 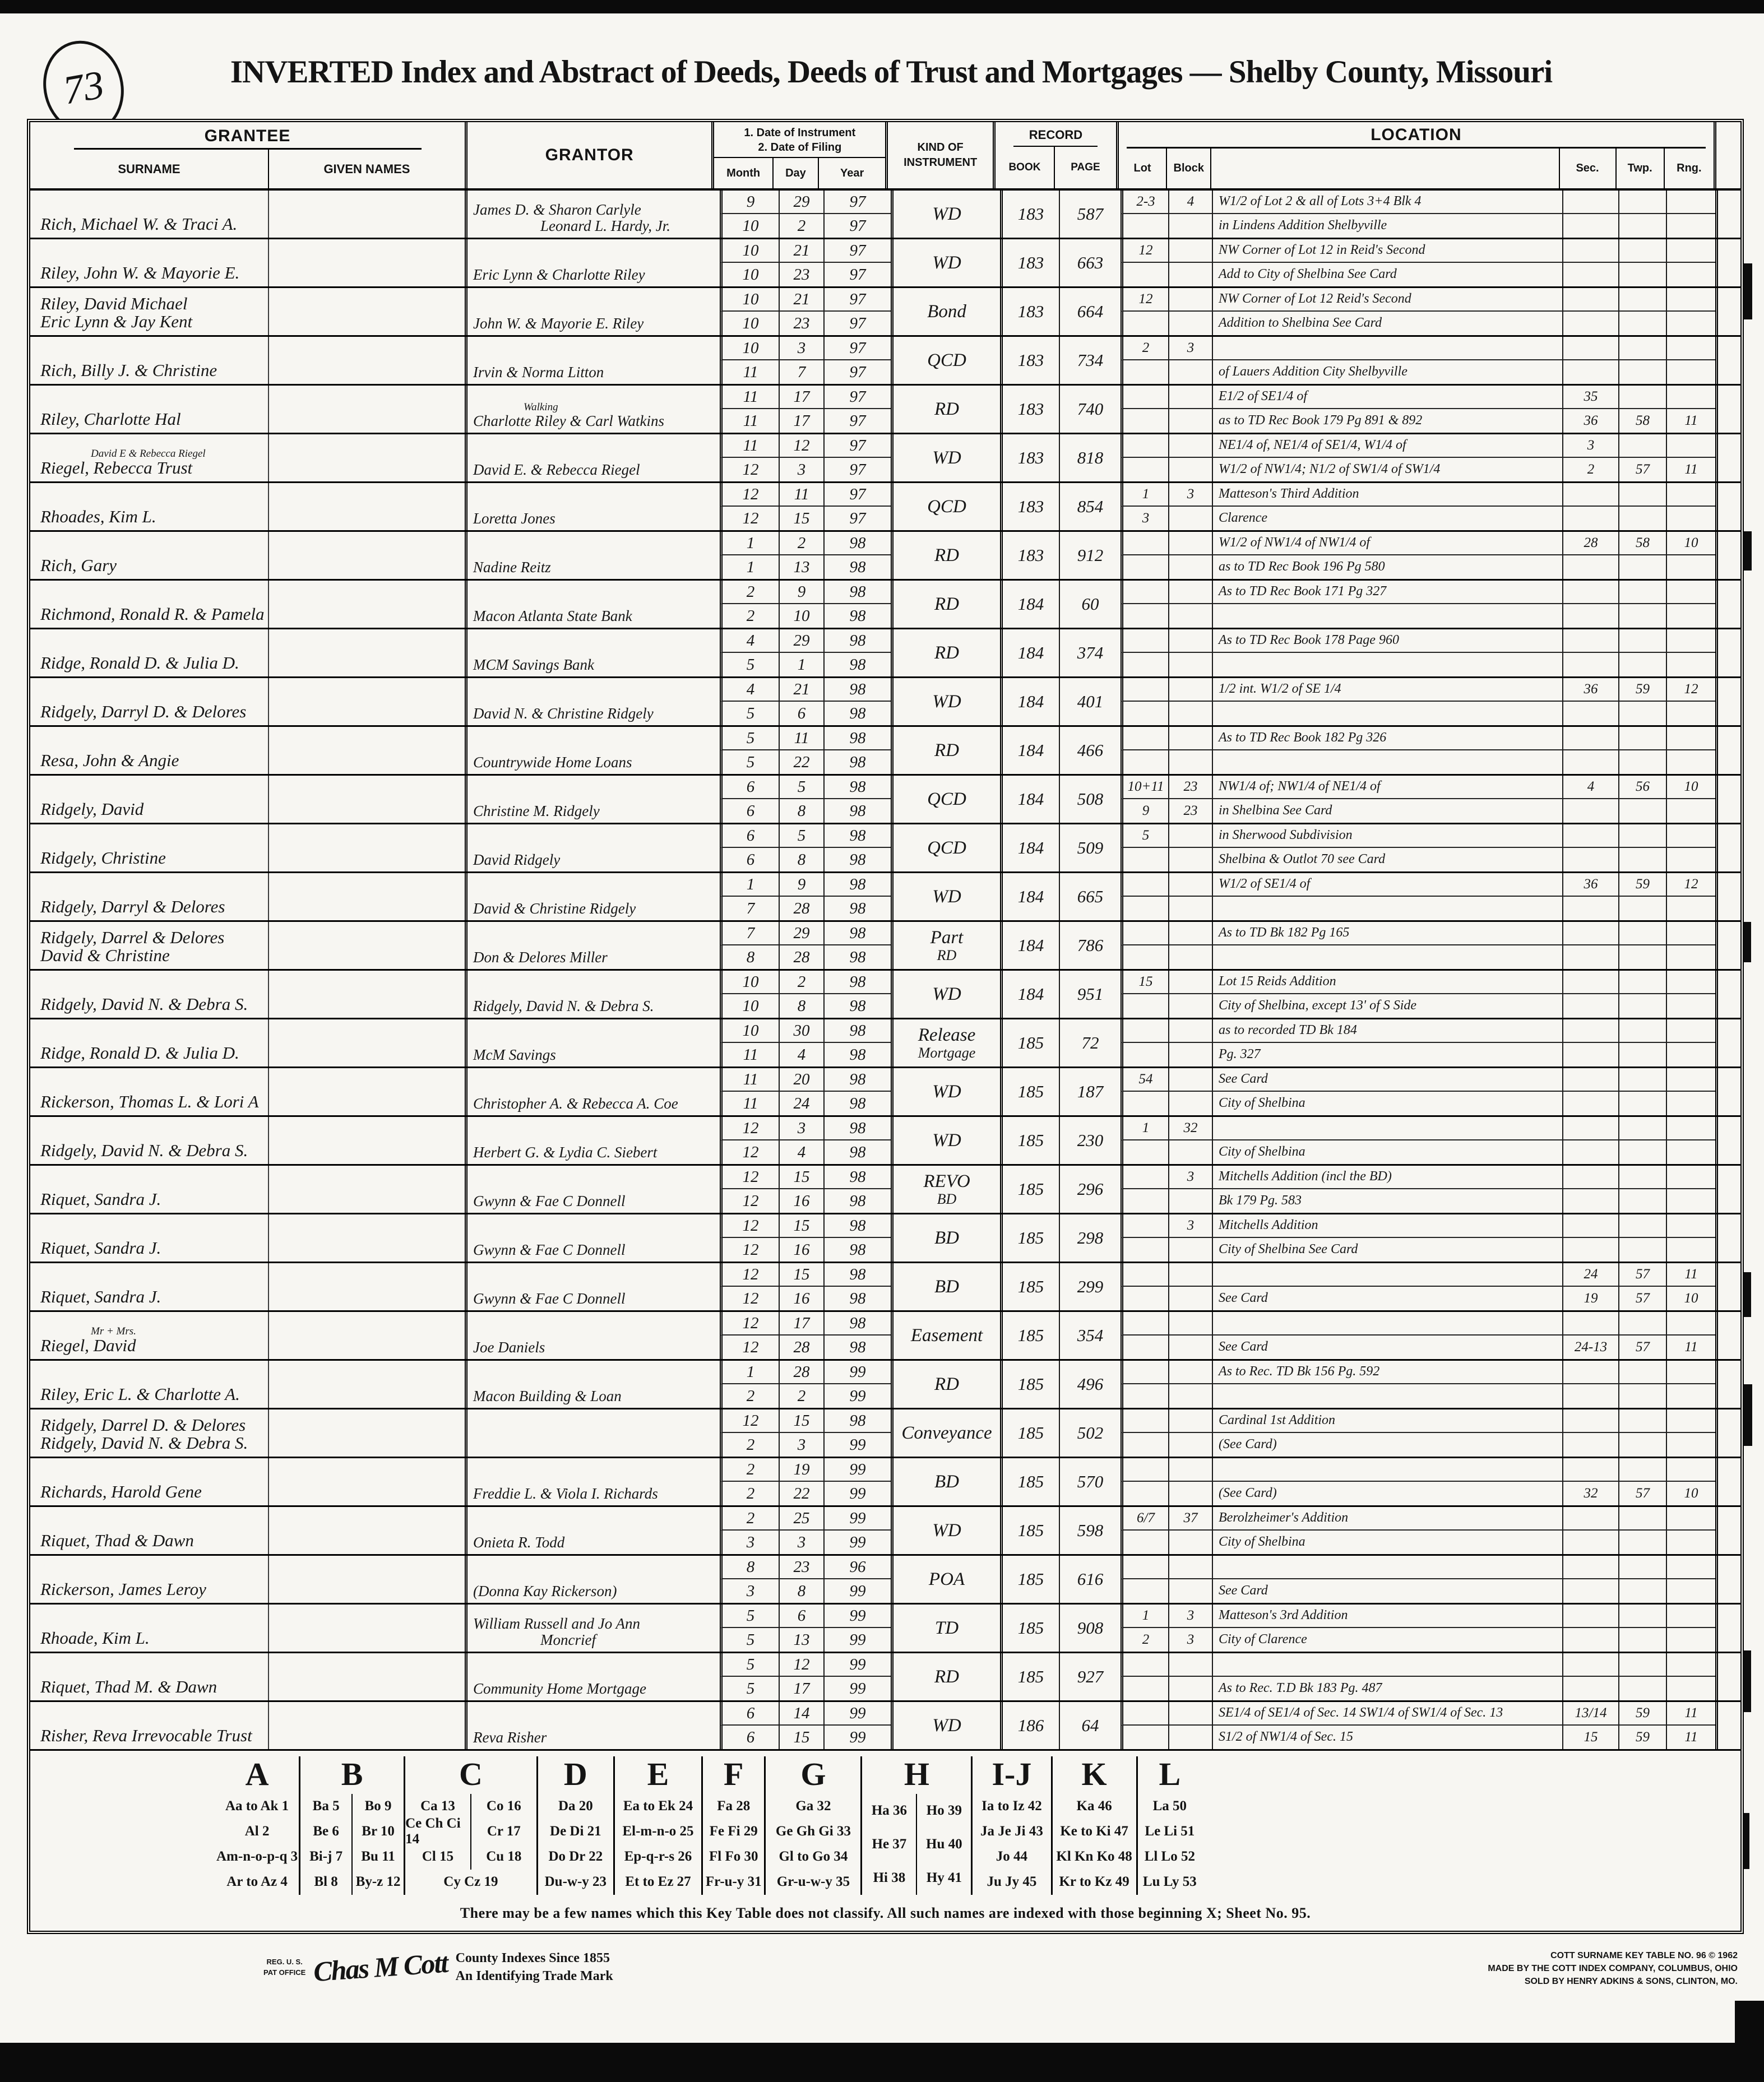 What do you see at coordinates (285, 1961) in the screenshot?
I see `reg-line1: REG. U. S.` at bounding box center [285, 1961].